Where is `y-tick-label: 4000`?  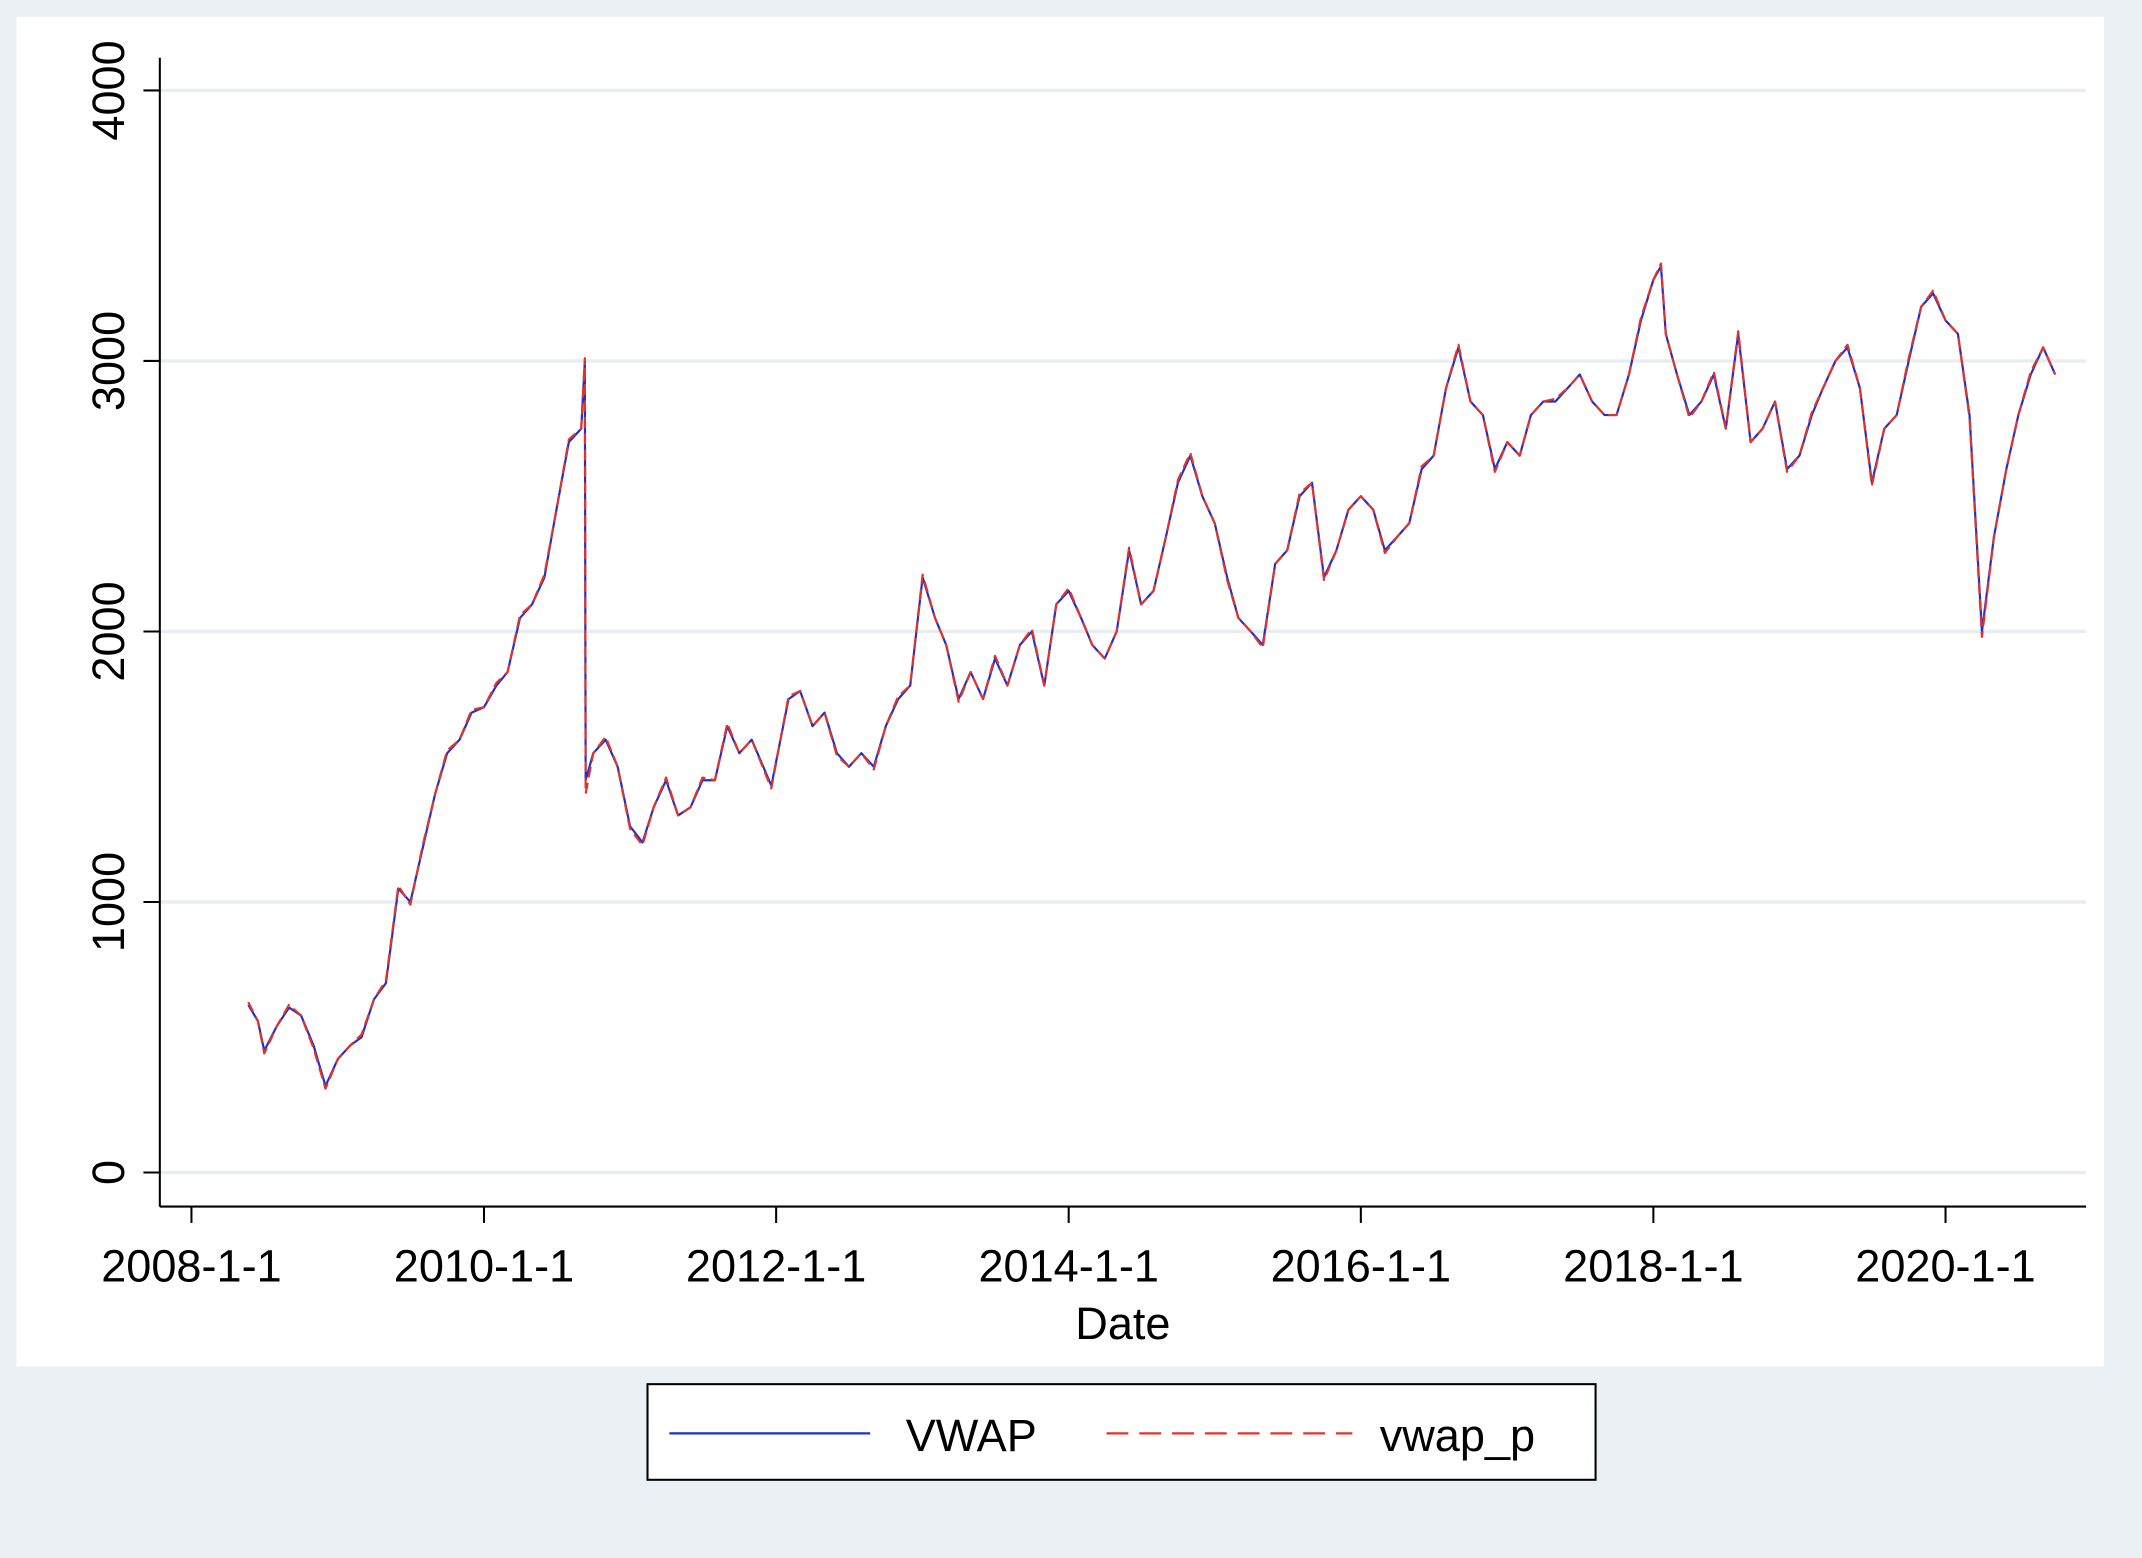 y-tick-label: 4000 is located at coordinates (108, 90).